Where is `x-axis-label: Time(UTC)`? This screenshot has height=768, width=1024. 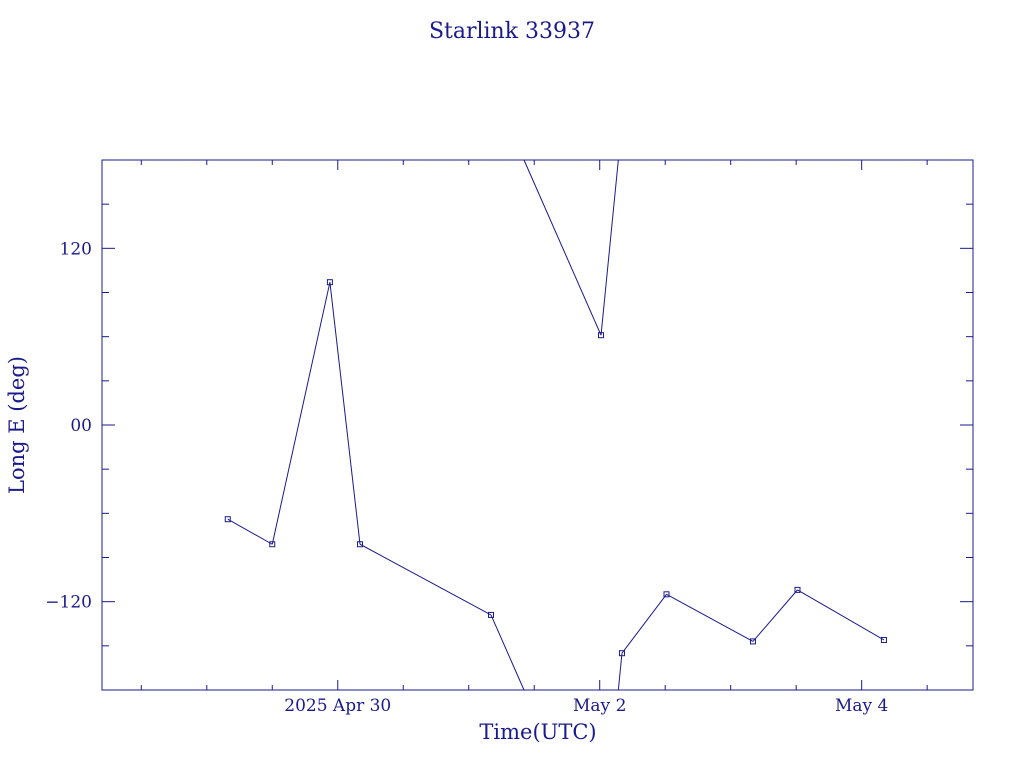
x-axis-label: Time(UTC) is located at coordinates (537, 732).